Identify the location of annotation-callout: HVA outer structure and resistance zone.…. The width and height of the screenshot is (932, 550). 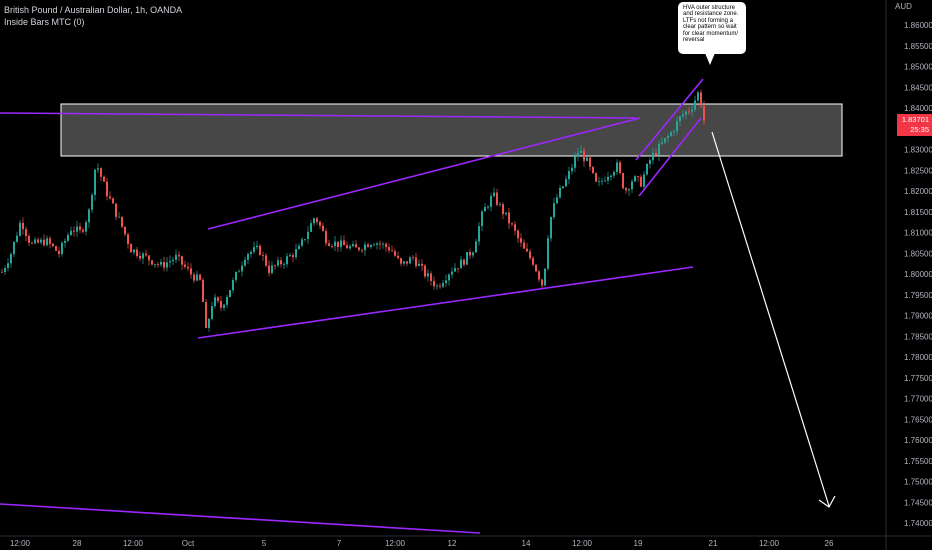
(712, 28).